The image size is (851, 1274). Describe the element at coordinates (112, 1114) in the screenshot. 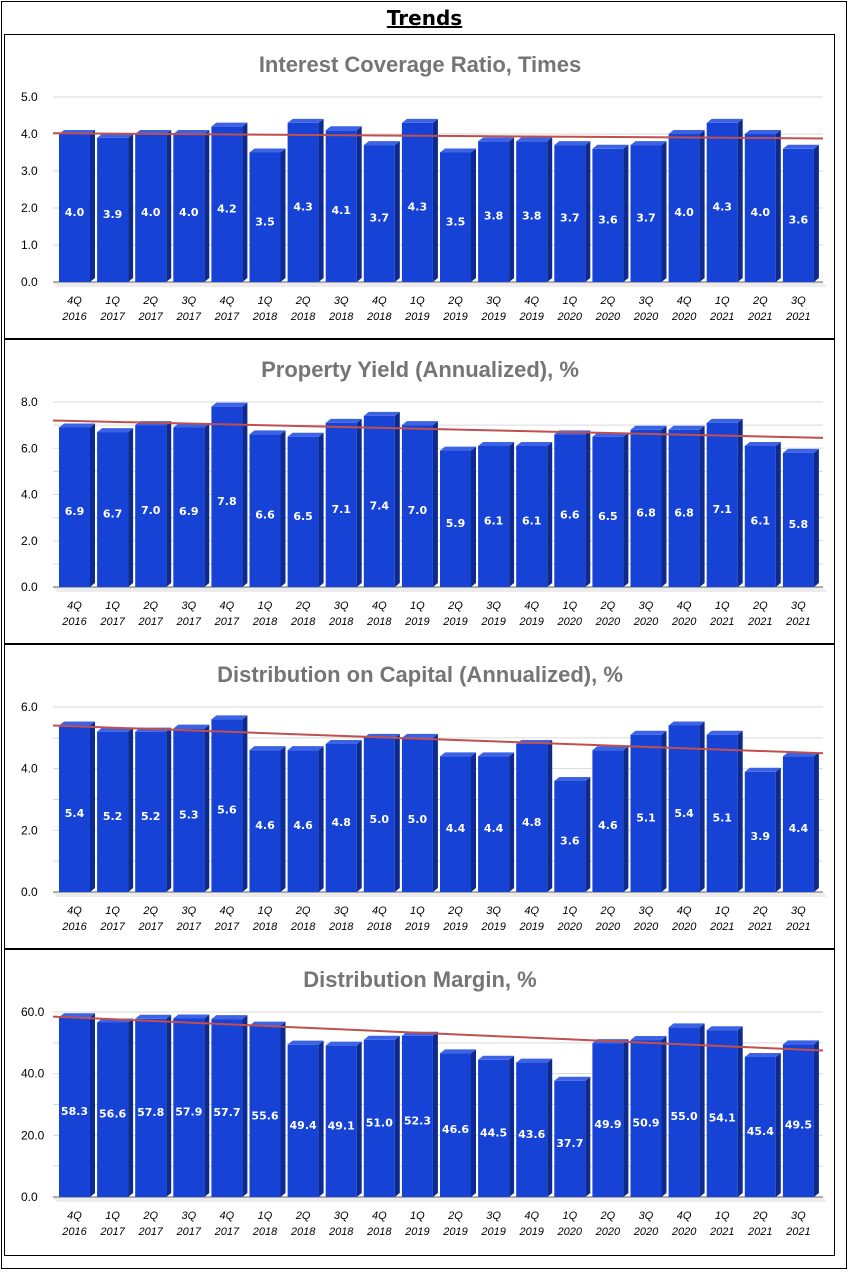

I see `data-label: 56.6` at that location.